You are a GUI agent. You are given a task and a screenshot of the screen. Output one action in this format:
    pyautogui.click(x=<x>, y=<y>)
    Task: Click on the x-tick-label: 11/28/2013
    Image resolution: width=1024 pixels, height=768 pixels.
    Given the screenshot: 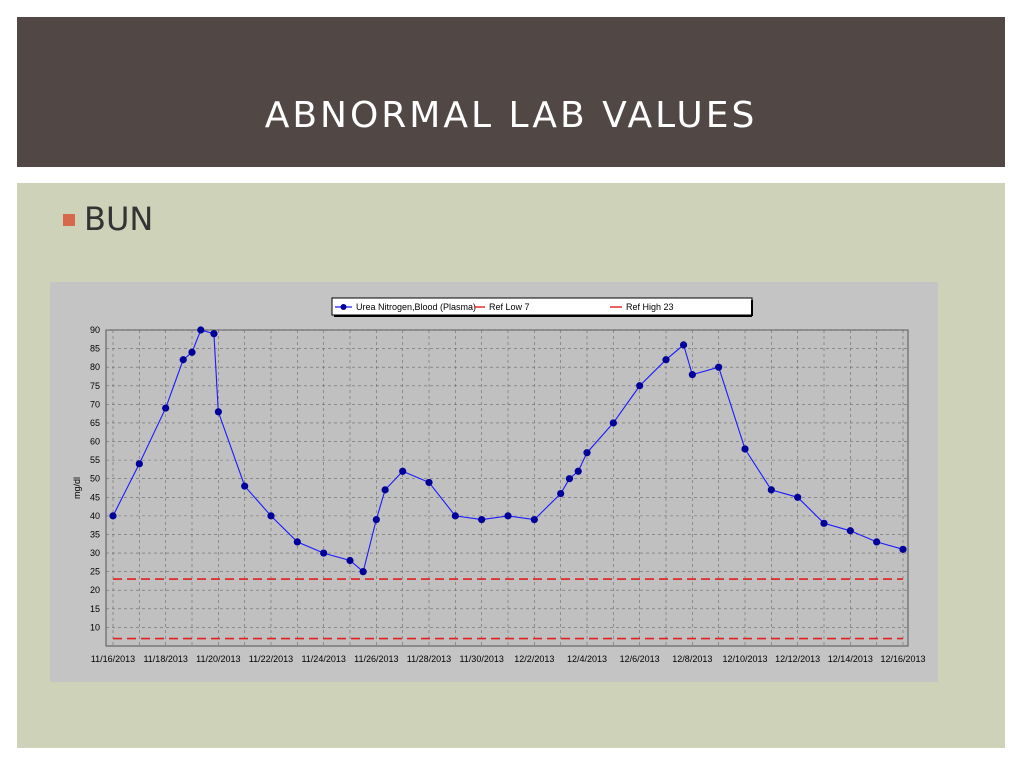 What is the action you would take?
    pyautogui.click(x=429, y=659)
    